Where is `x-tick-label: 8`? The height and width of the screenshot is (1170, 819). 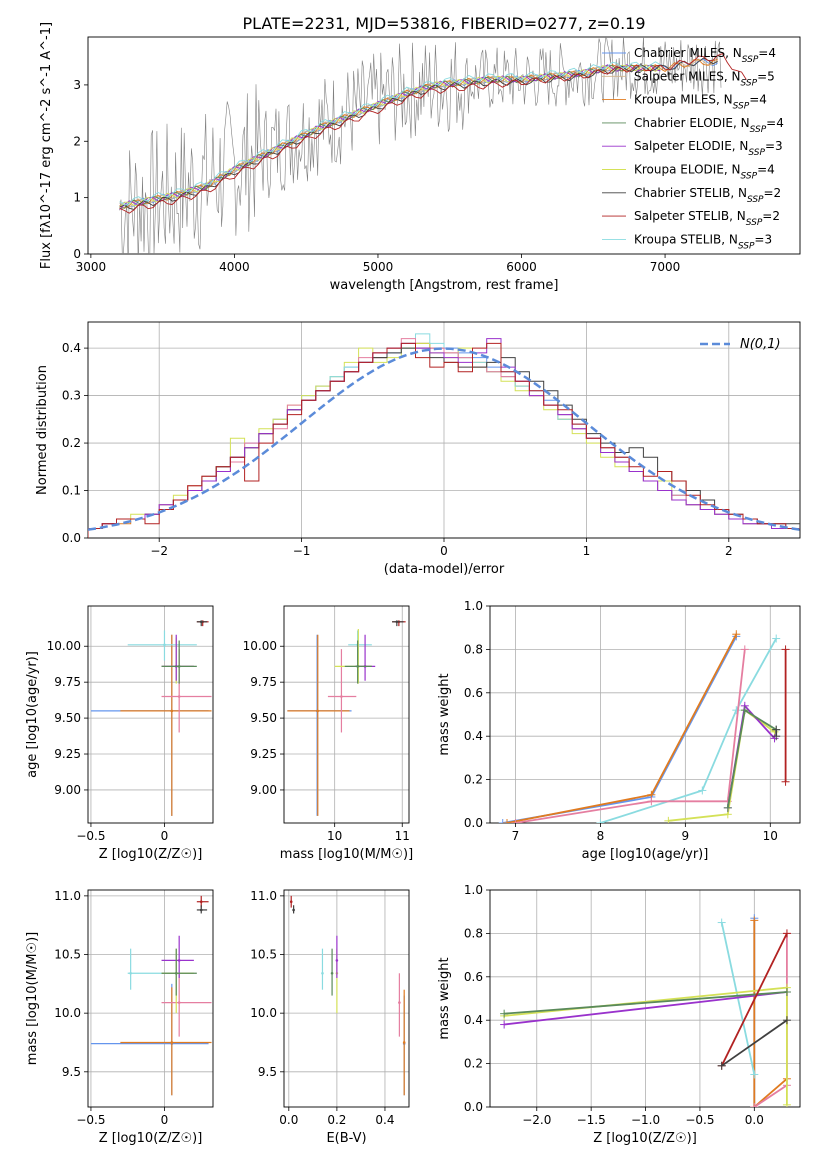 x-tick-label: 8 is located at coordinates (601, 836).